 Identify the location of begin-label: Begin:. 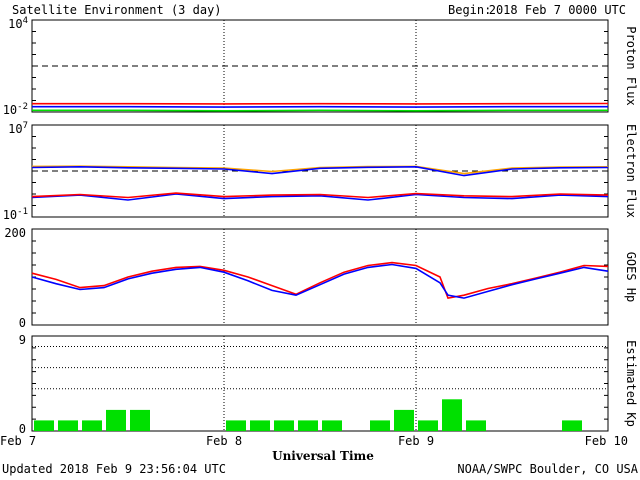
(469, 10).